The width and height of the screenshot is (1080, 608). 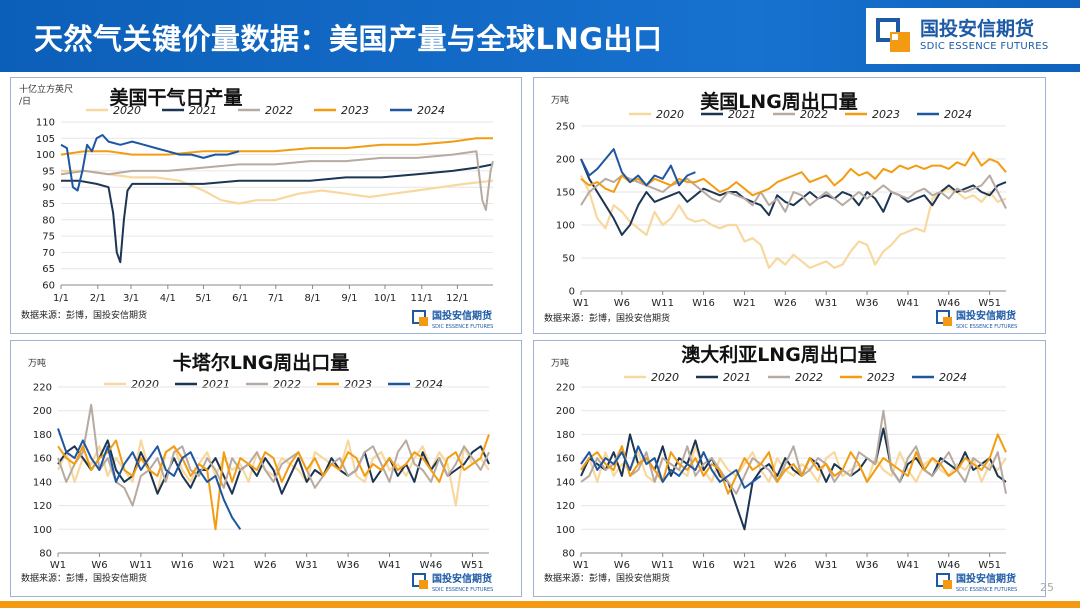 I want to click on x-tick-label: 1/1, so click(x=61, y=298).